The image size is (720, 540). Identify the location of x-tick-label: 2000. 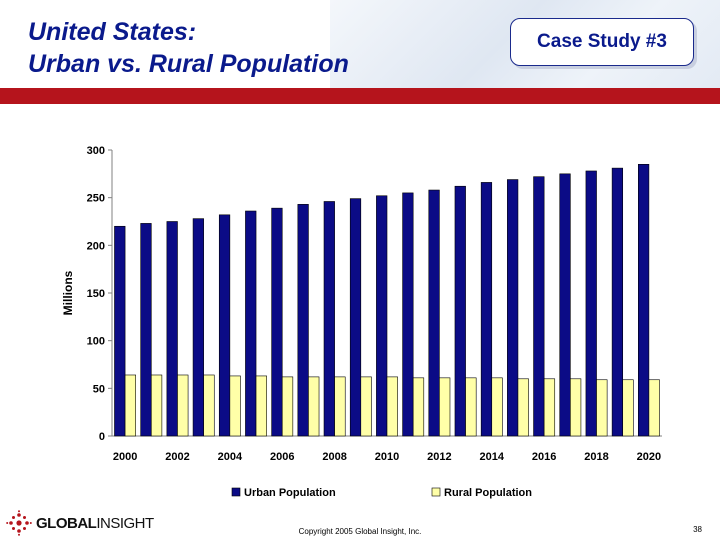
(125, 457).